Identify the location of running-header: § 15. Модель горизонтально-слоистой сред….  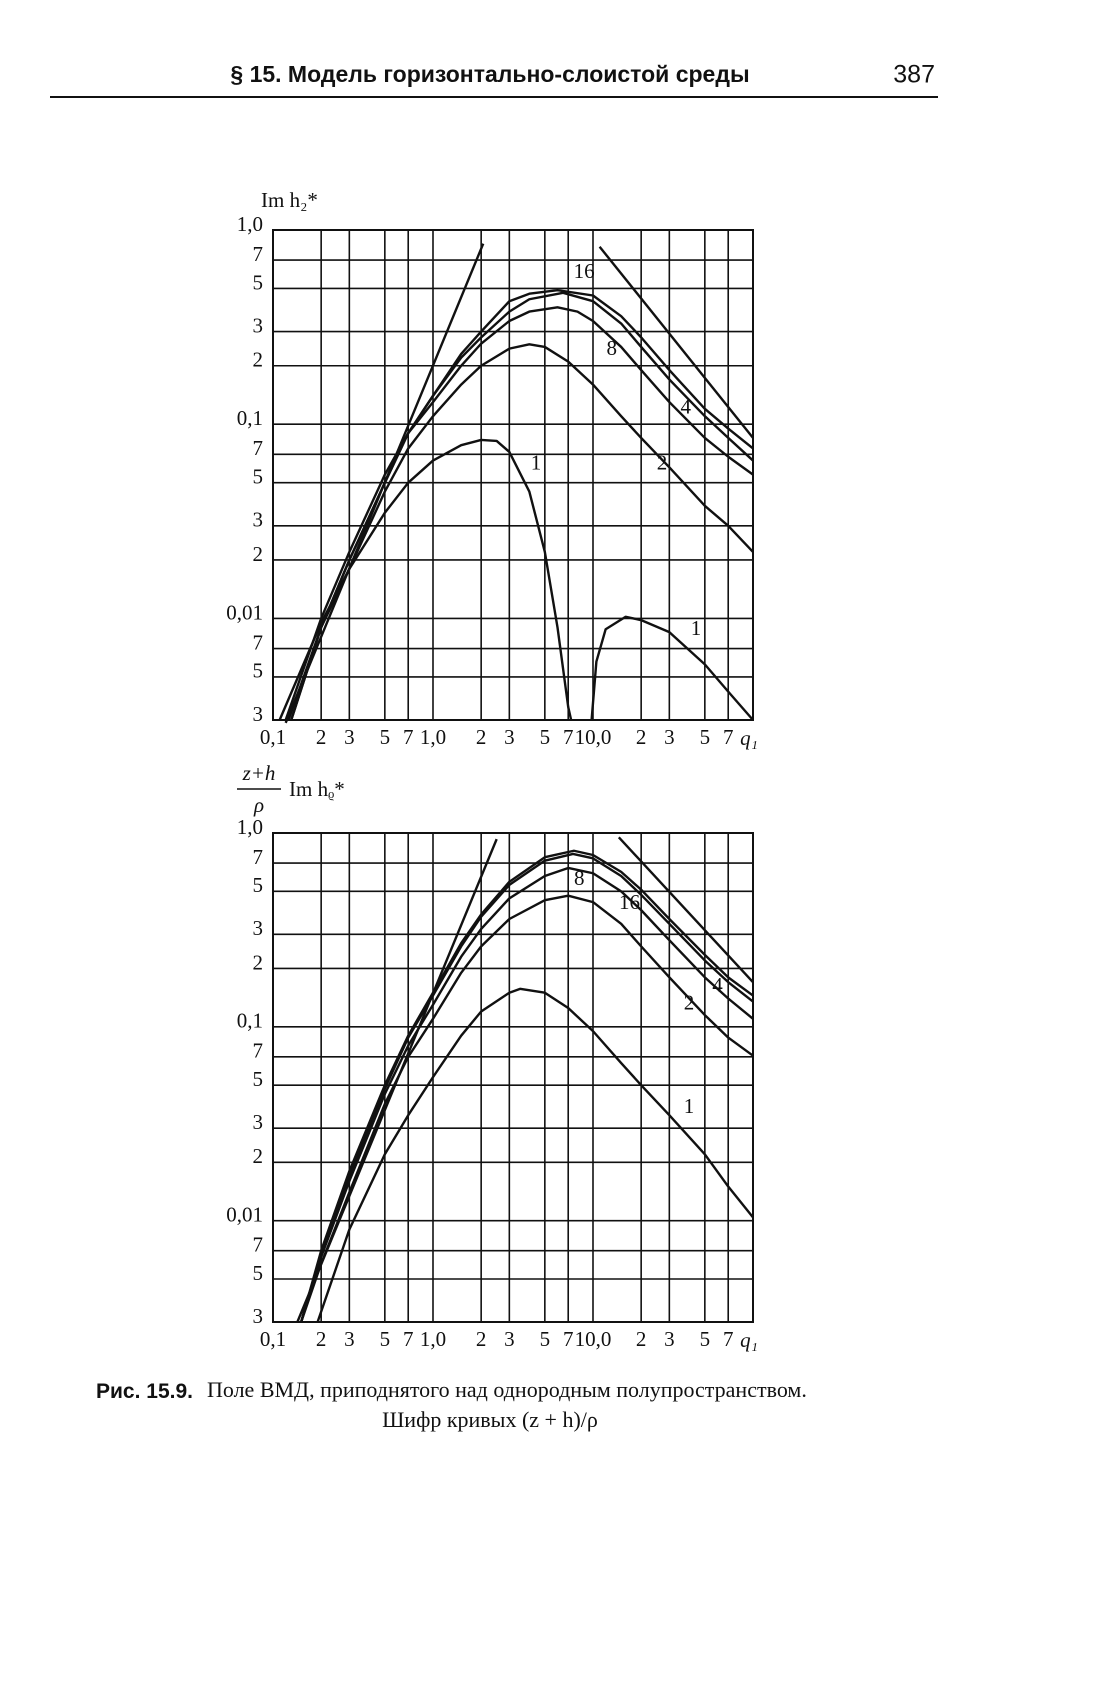
(489, 74).